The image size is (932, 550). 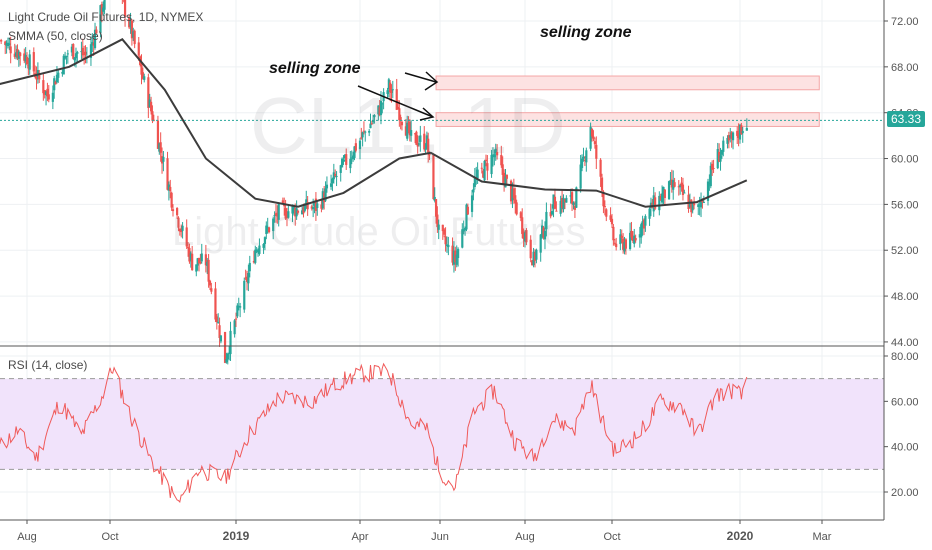 What do you see at coordinates (315, 68) in the screenshot?
I see `selling-zone-label-1: selling zone` at bounding box center [315, 68].